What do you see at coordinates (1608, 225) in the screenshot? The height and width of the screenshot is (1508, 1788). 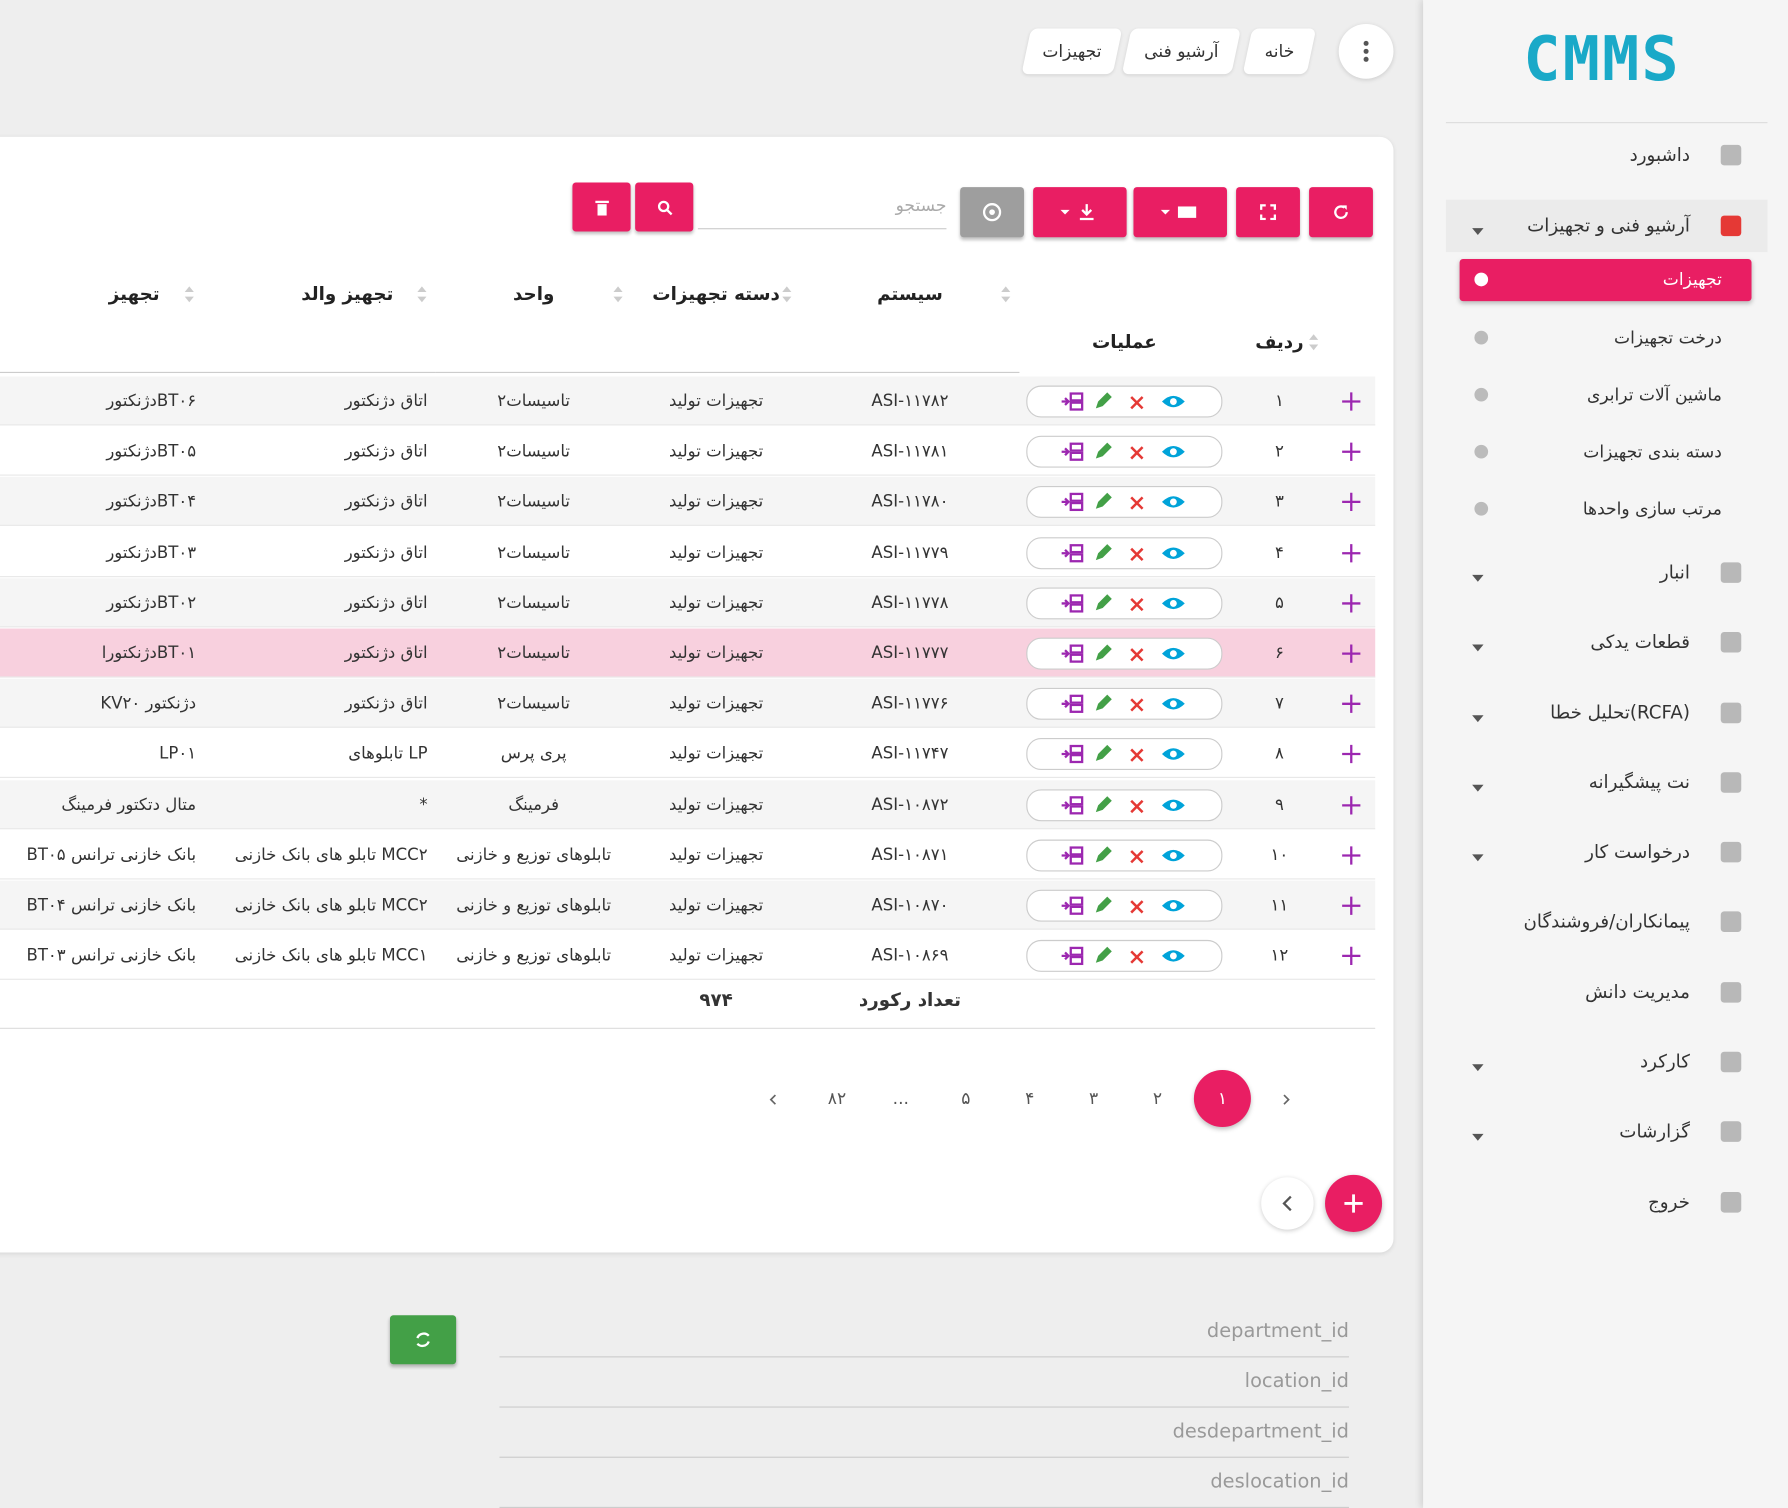 I see `menu-label: آرشیو فنی و تجهیزات` at bounding box center [1608, 225].